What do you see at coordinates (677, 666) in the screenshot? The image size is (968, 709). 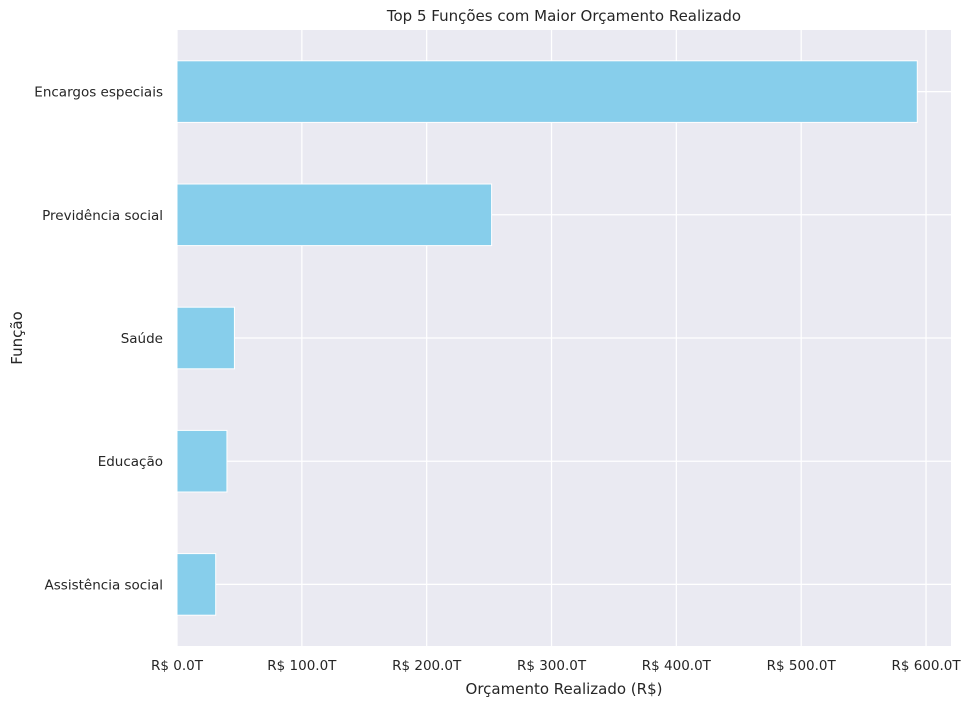 I see `x-tick-label: R$ 400.0T` at bounding box center [677, 666].